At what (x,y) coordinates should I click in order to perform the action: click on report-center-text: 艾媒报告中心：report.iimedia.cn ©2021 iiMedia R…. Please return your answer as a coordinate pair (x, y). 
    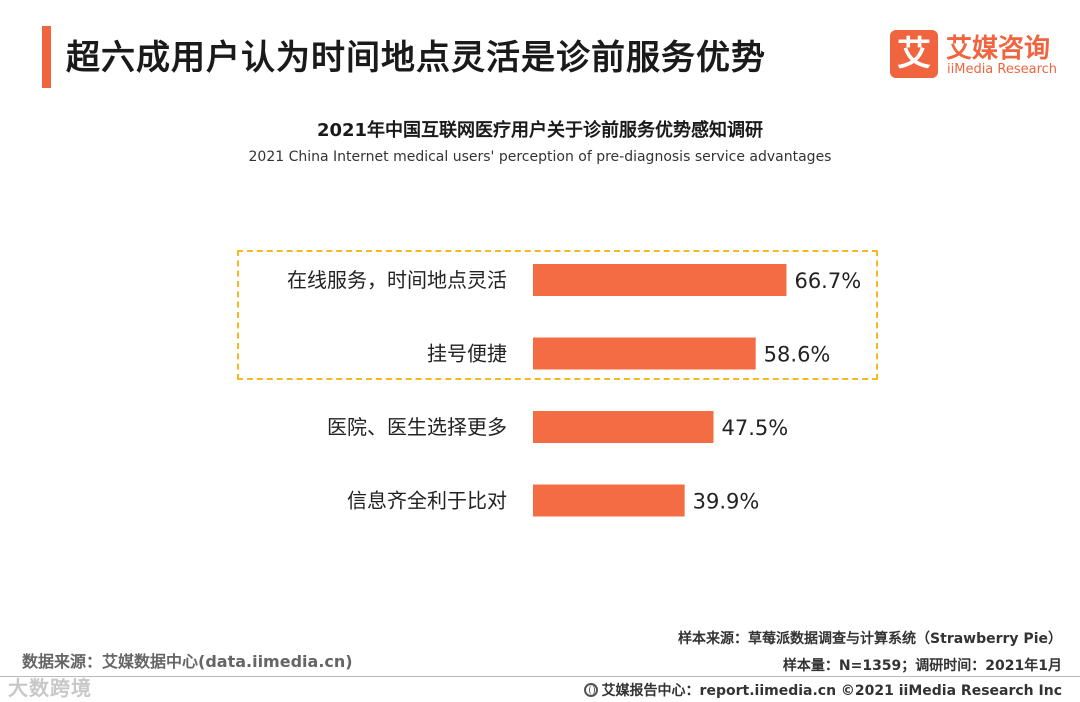
    Looking at the image, I should click on (831, 691).